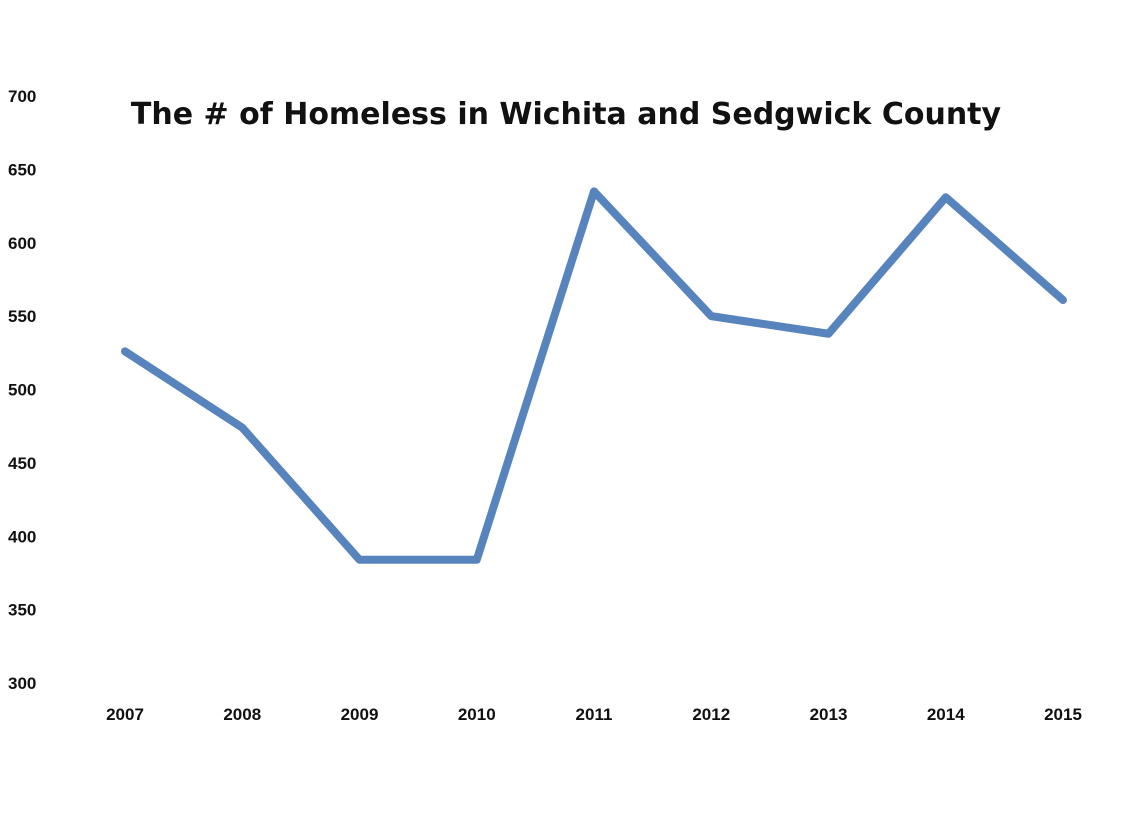  What do you see at coordinates (22, 463) in the screenshot?
I see `y-tick-label: 450` at bounding box center [22, 463].